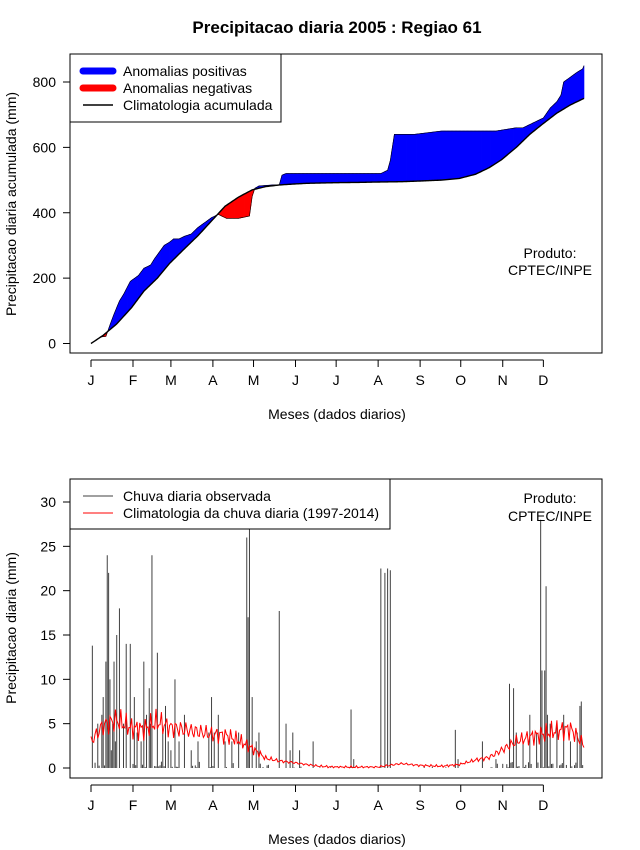 This screenshot has width=640, height=850. Describe the element at coordinates (133, 805) in the screenshot. I see `bottom-x-tick-label: F` at that location.